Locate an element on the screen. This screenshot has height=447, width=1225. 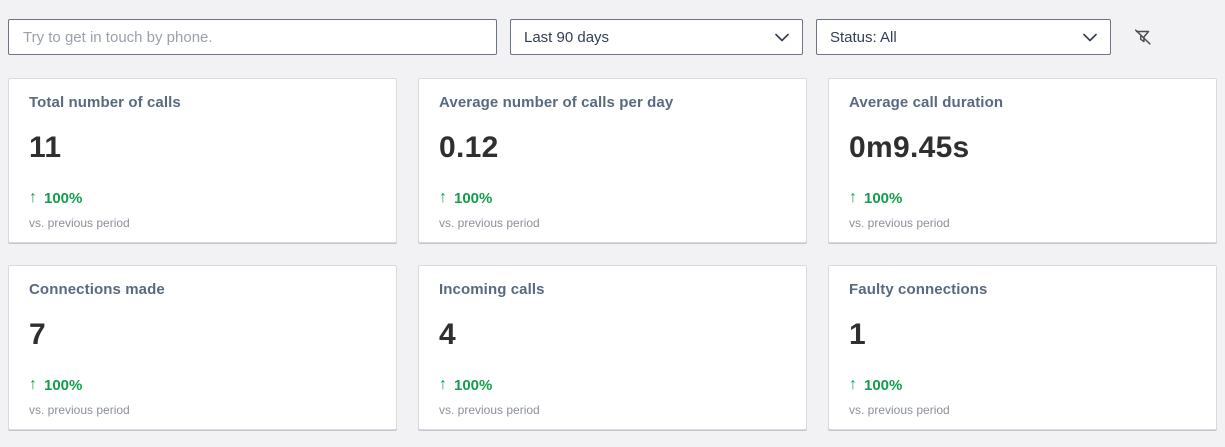
stat-title: Incoming calls is located at coordinates (492, 289).